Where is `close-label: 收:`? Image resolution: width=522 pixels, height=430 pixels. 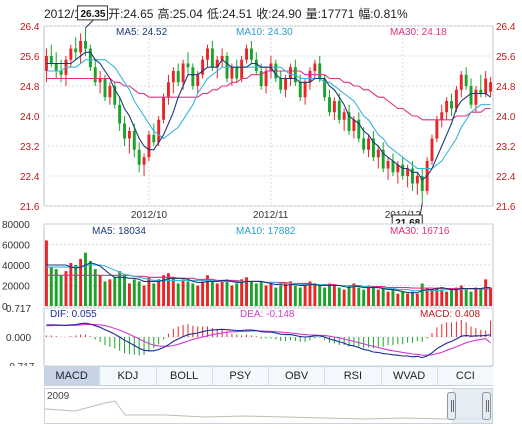 close-label: 收: is located at coordinates (264, 14).